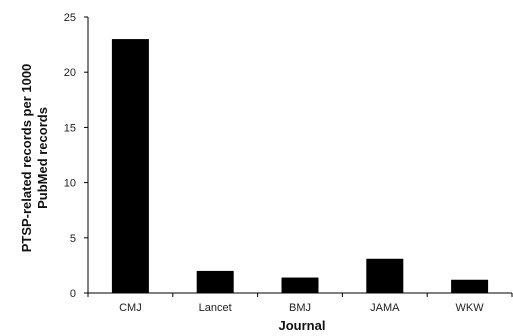 The width and height of the screenshot is (513, 336). What do you see at coordinates (385, 308) in the screenshot?
I see `x-tick-label: JAMA` at bounding box center [385, 308].